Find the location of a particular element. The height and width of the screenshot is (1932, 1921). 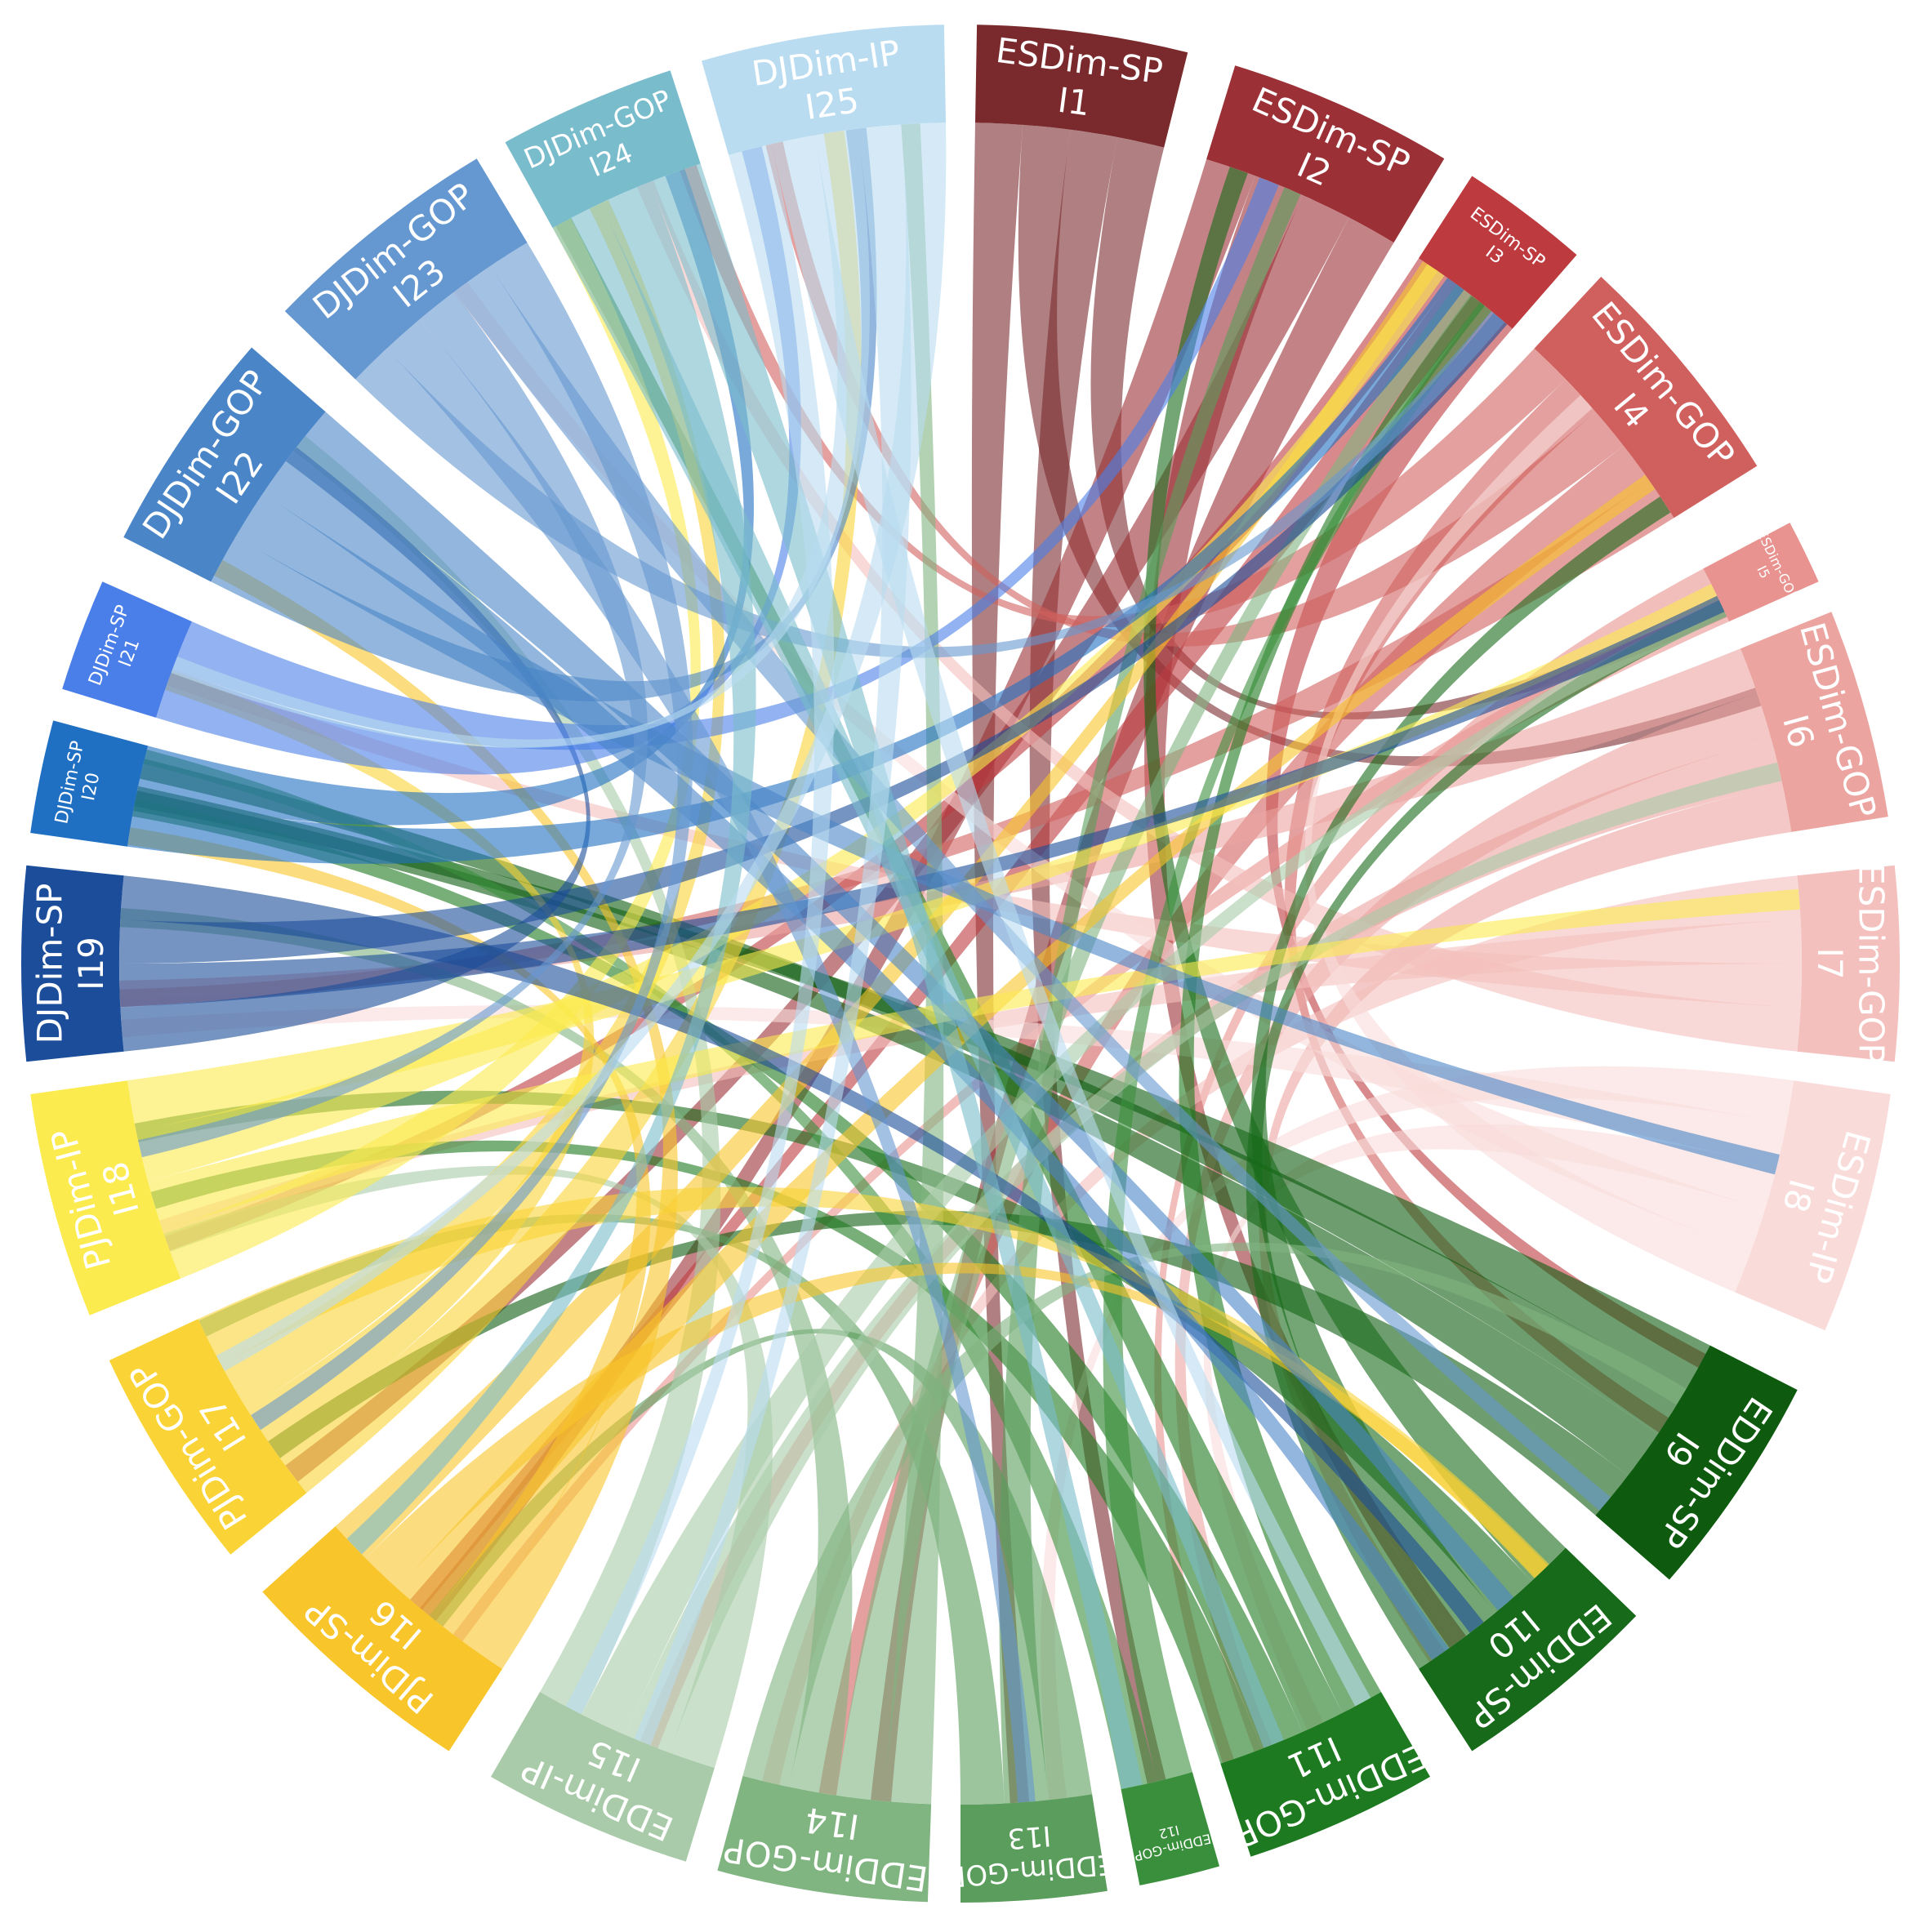

node-id: I1 is located at coordinates (1073, 102).